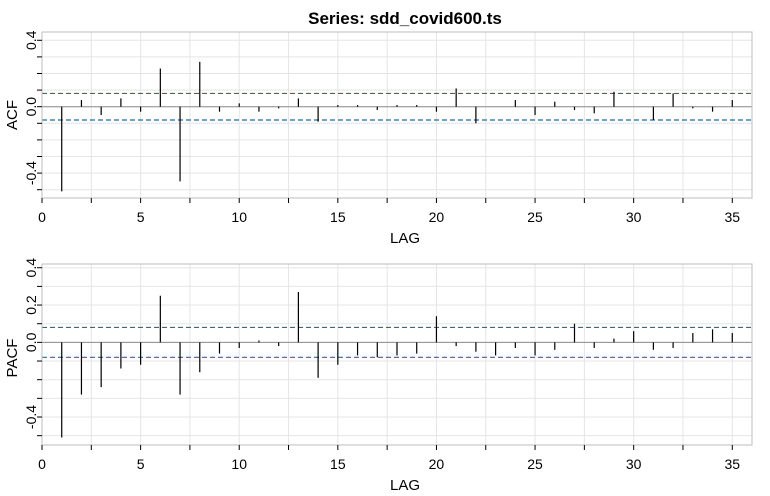 This screenshot has height=496, width=770. I want to click on pacf-x-tick-label: 35, so click(732, 464).